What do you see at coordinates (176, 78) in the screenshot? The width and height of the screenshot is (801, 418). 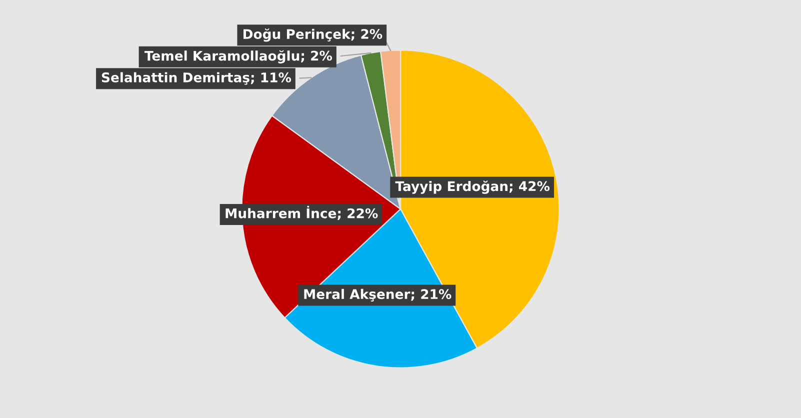 I see `slice-label: Selahattin Demirtaş` at bounding box center [176, 78].